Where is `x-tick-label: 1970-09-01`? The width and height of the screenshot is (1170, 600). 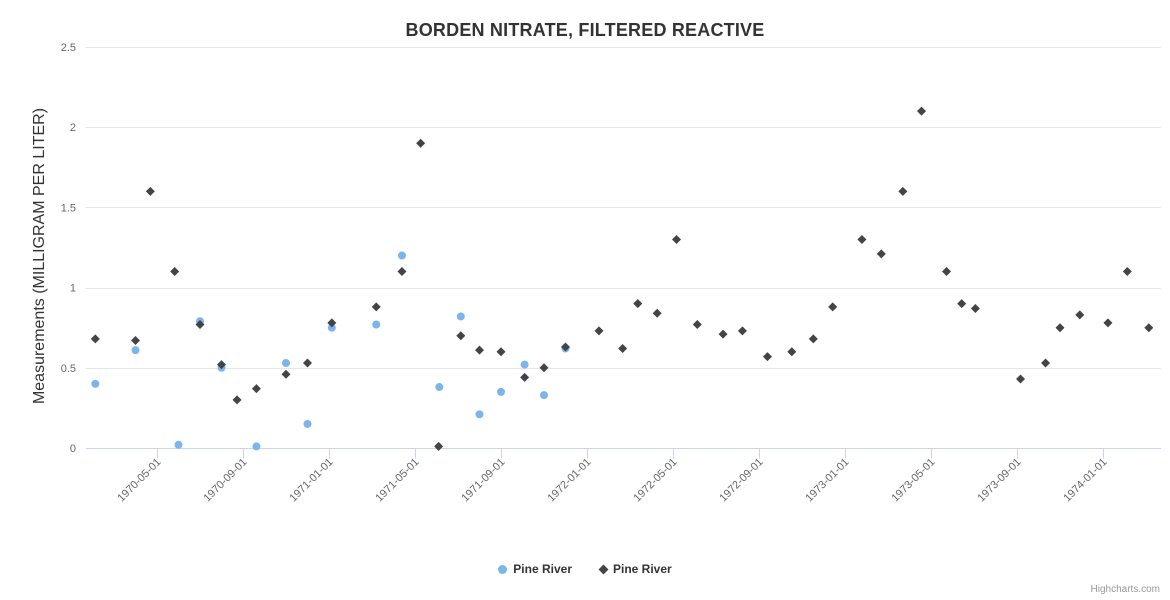 x-tick-label: 1970-09-01 is located at coordinates (225, 480).